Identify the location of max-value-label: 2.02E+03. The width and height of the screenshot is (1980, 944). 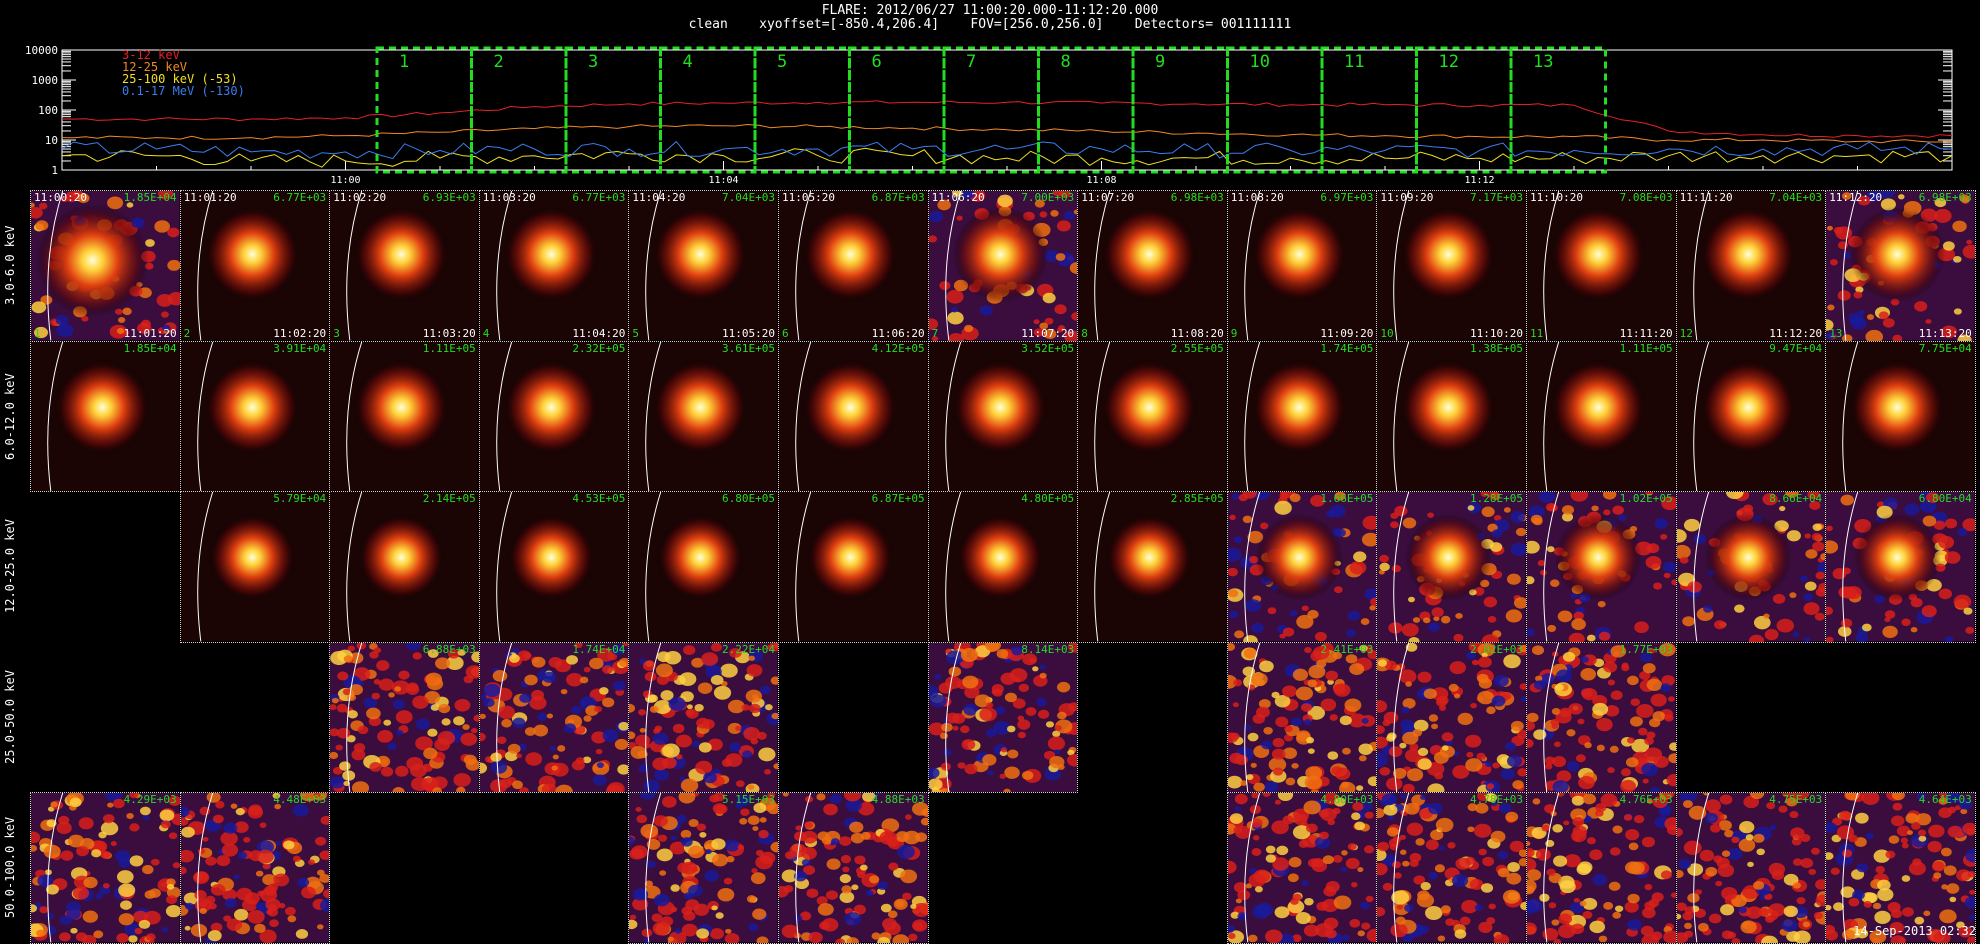
(1496, 649).